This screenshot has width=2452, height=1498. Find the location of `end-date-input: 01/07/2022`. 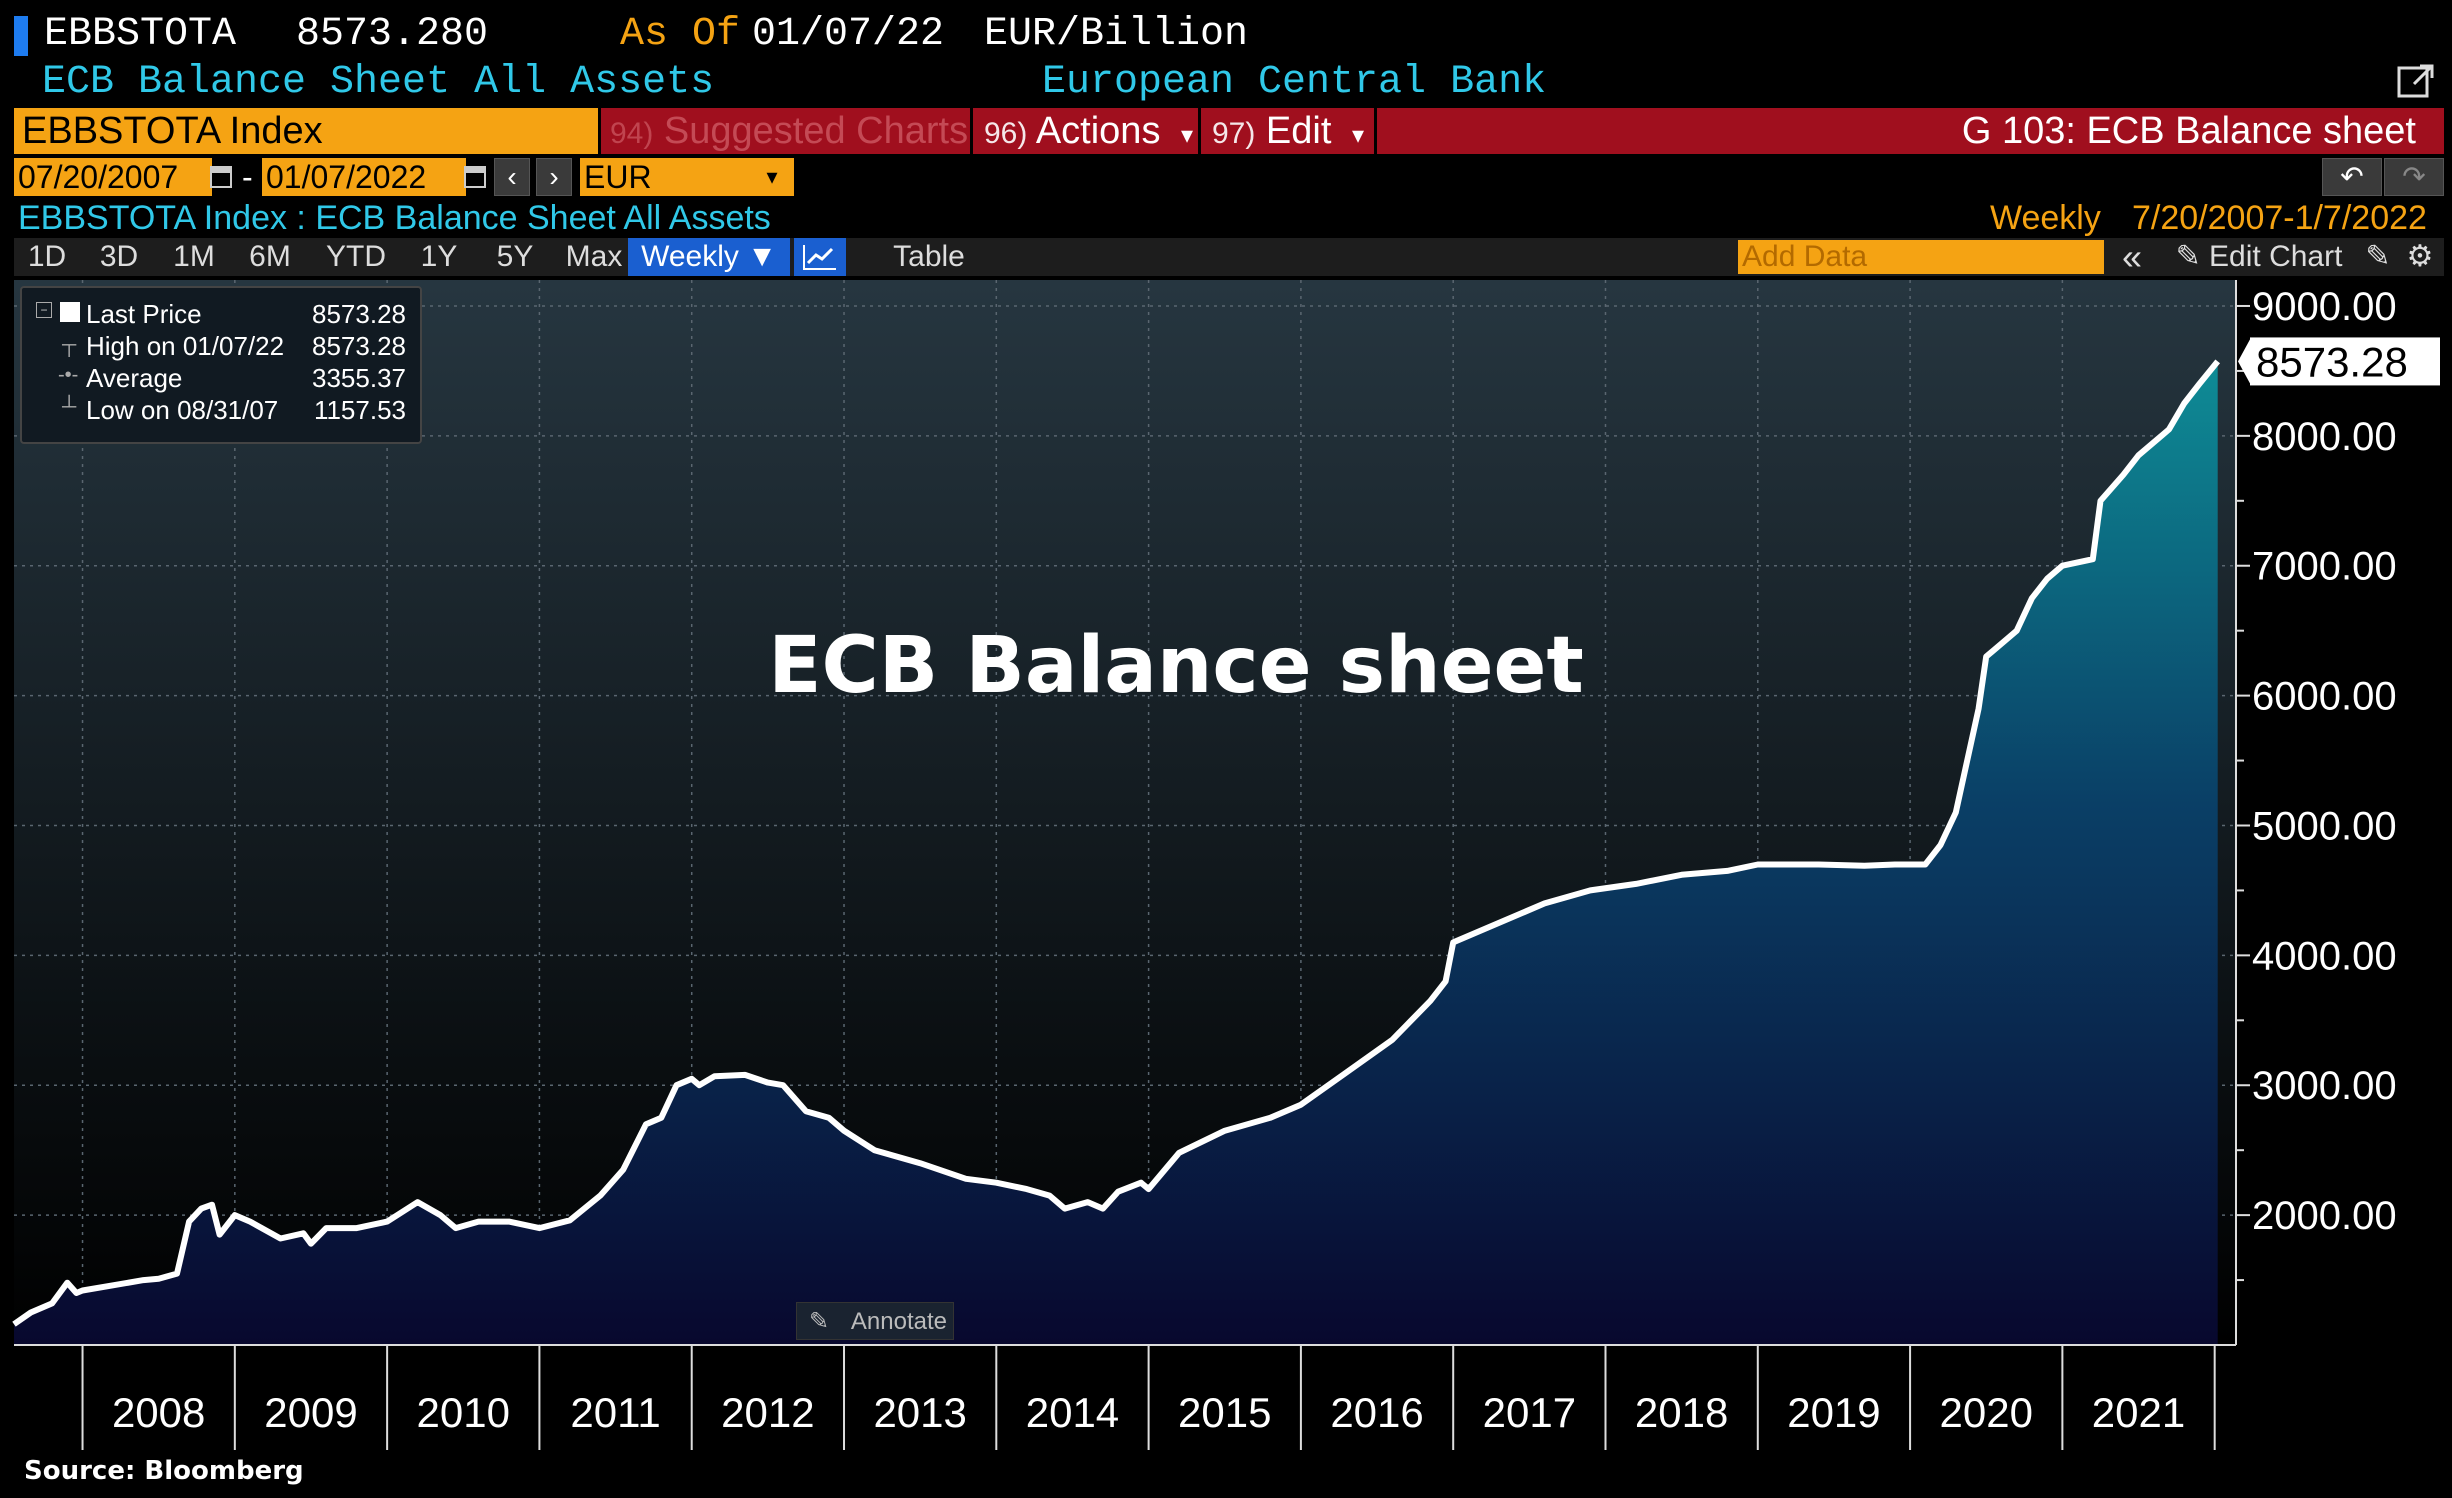

end-date-input: 01/07/2022 is located at coordinates (364, 177).